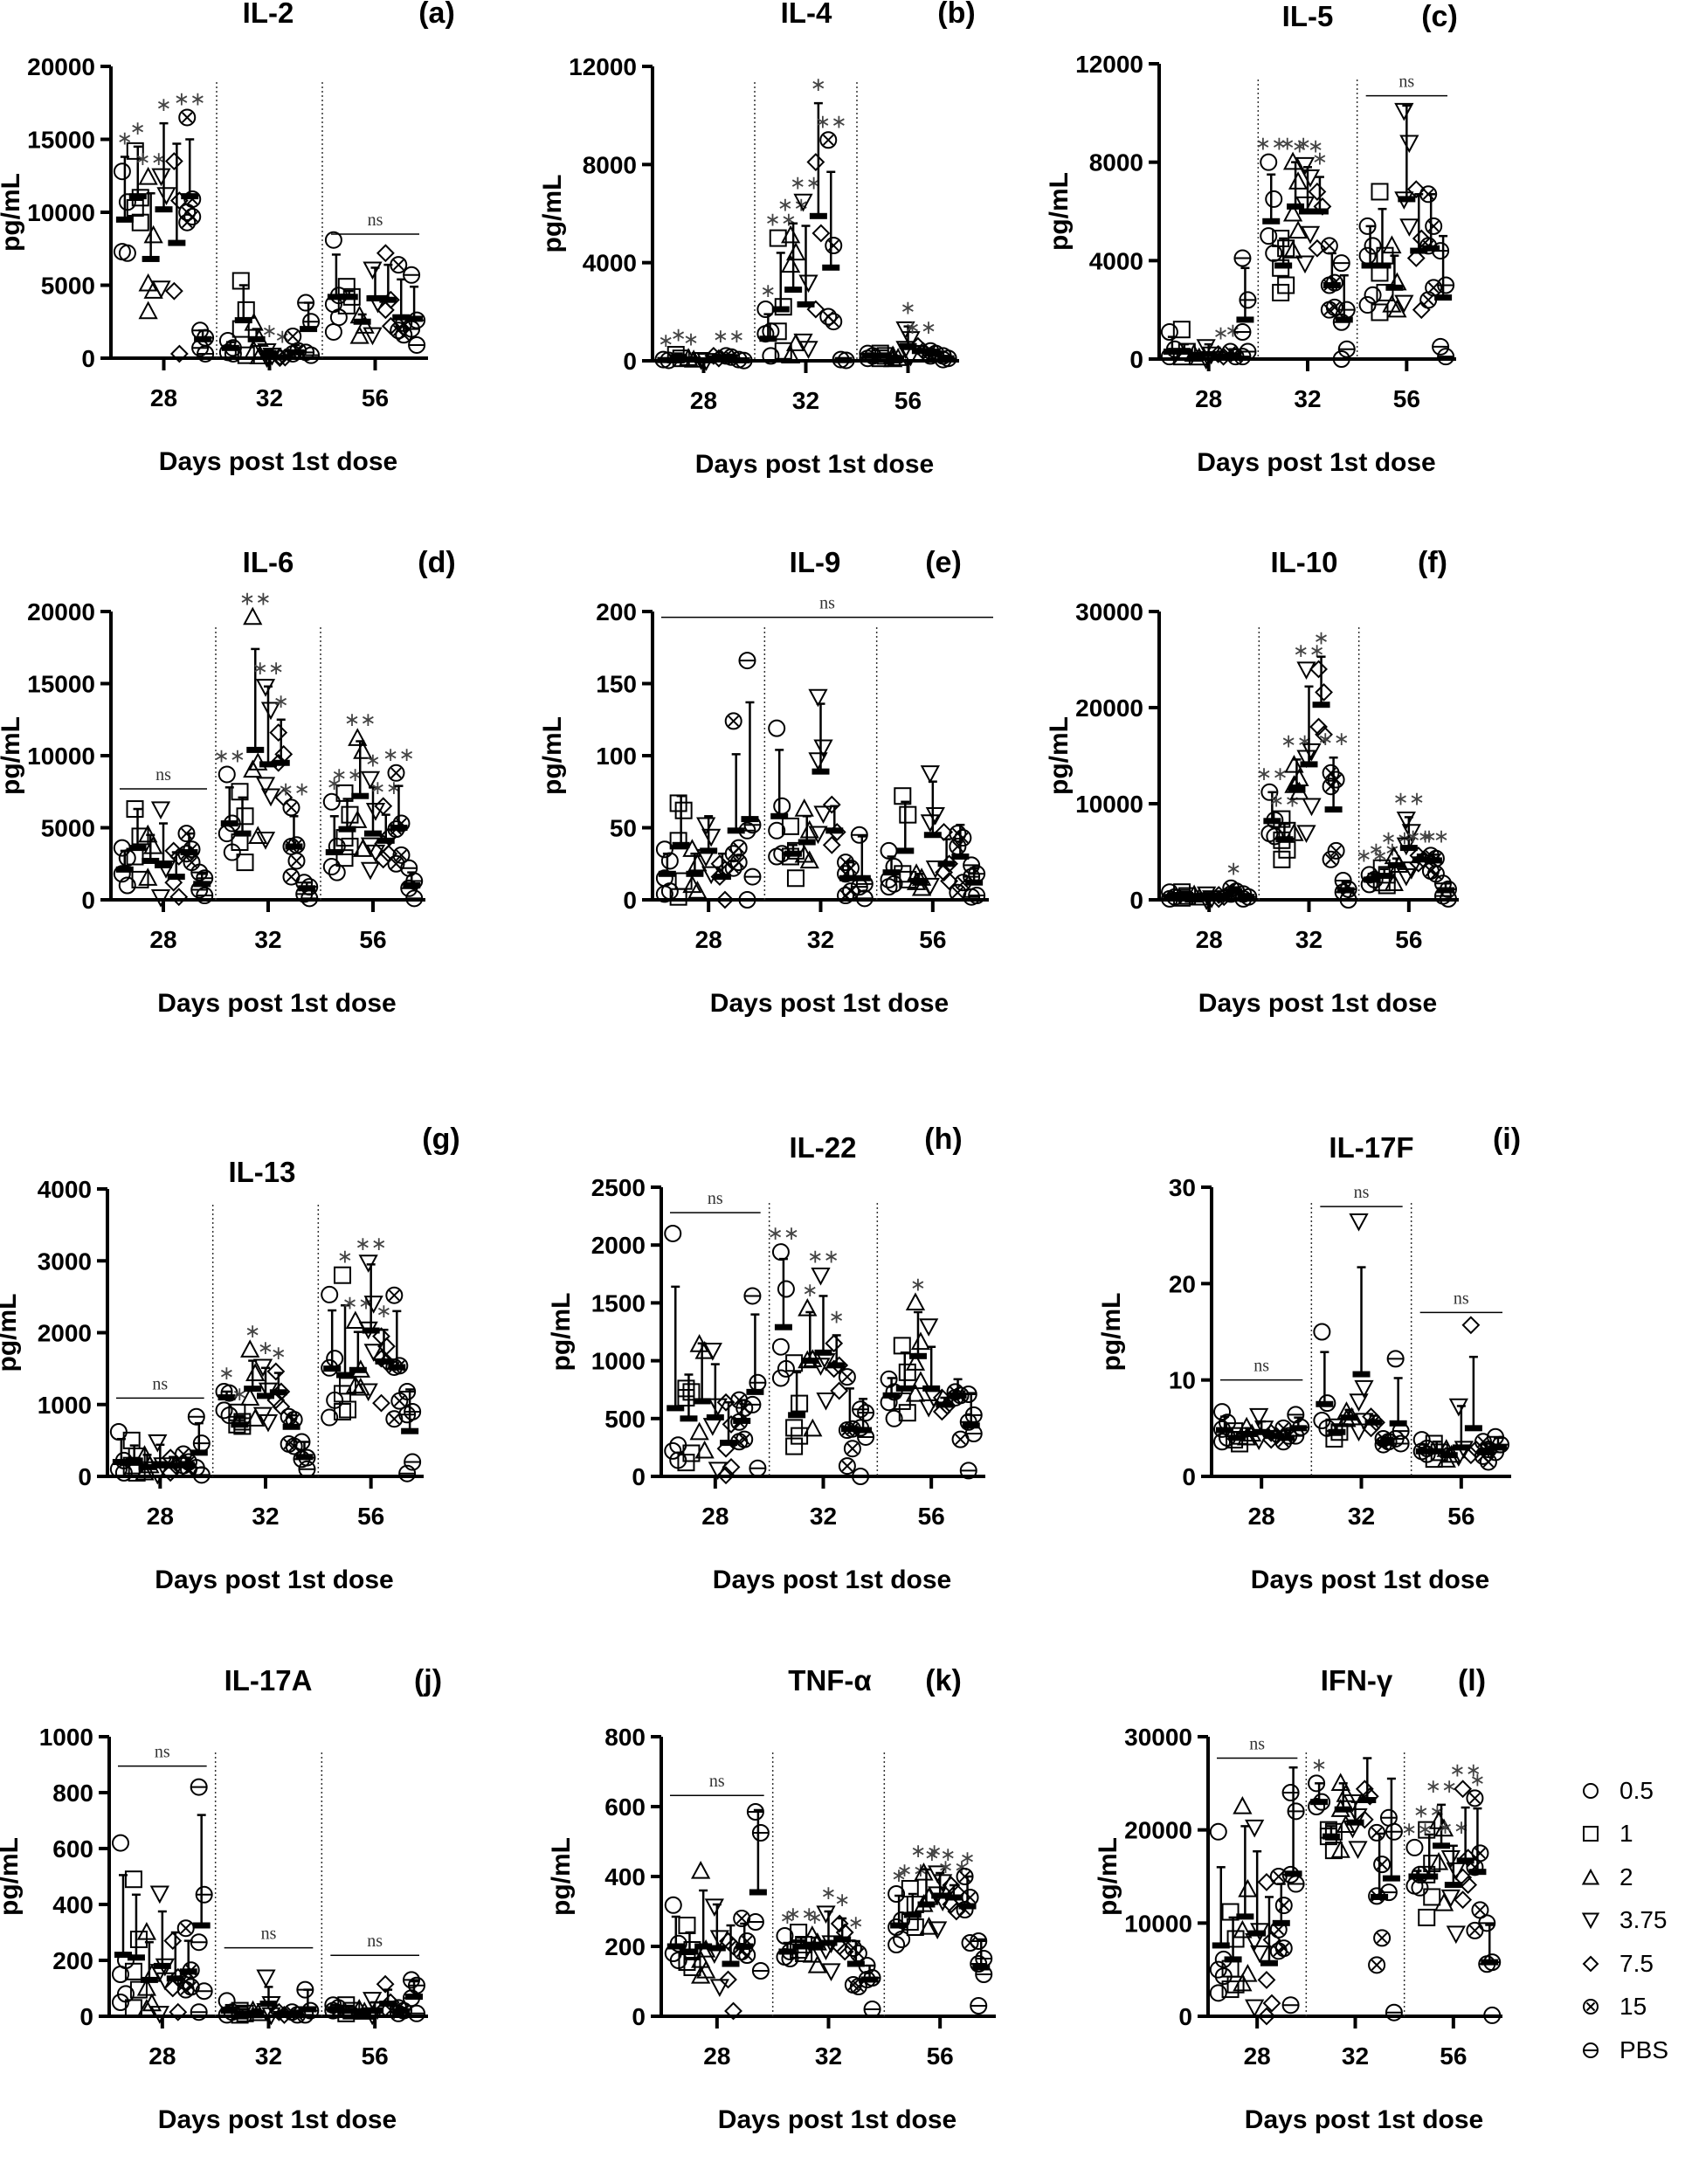 The height and width of the screenshot is (2184, 1692). What do you see at coordinates (943, 1139) in the screenshot?
I see `panel-label: (h)` at bounding box center [943, 1139].